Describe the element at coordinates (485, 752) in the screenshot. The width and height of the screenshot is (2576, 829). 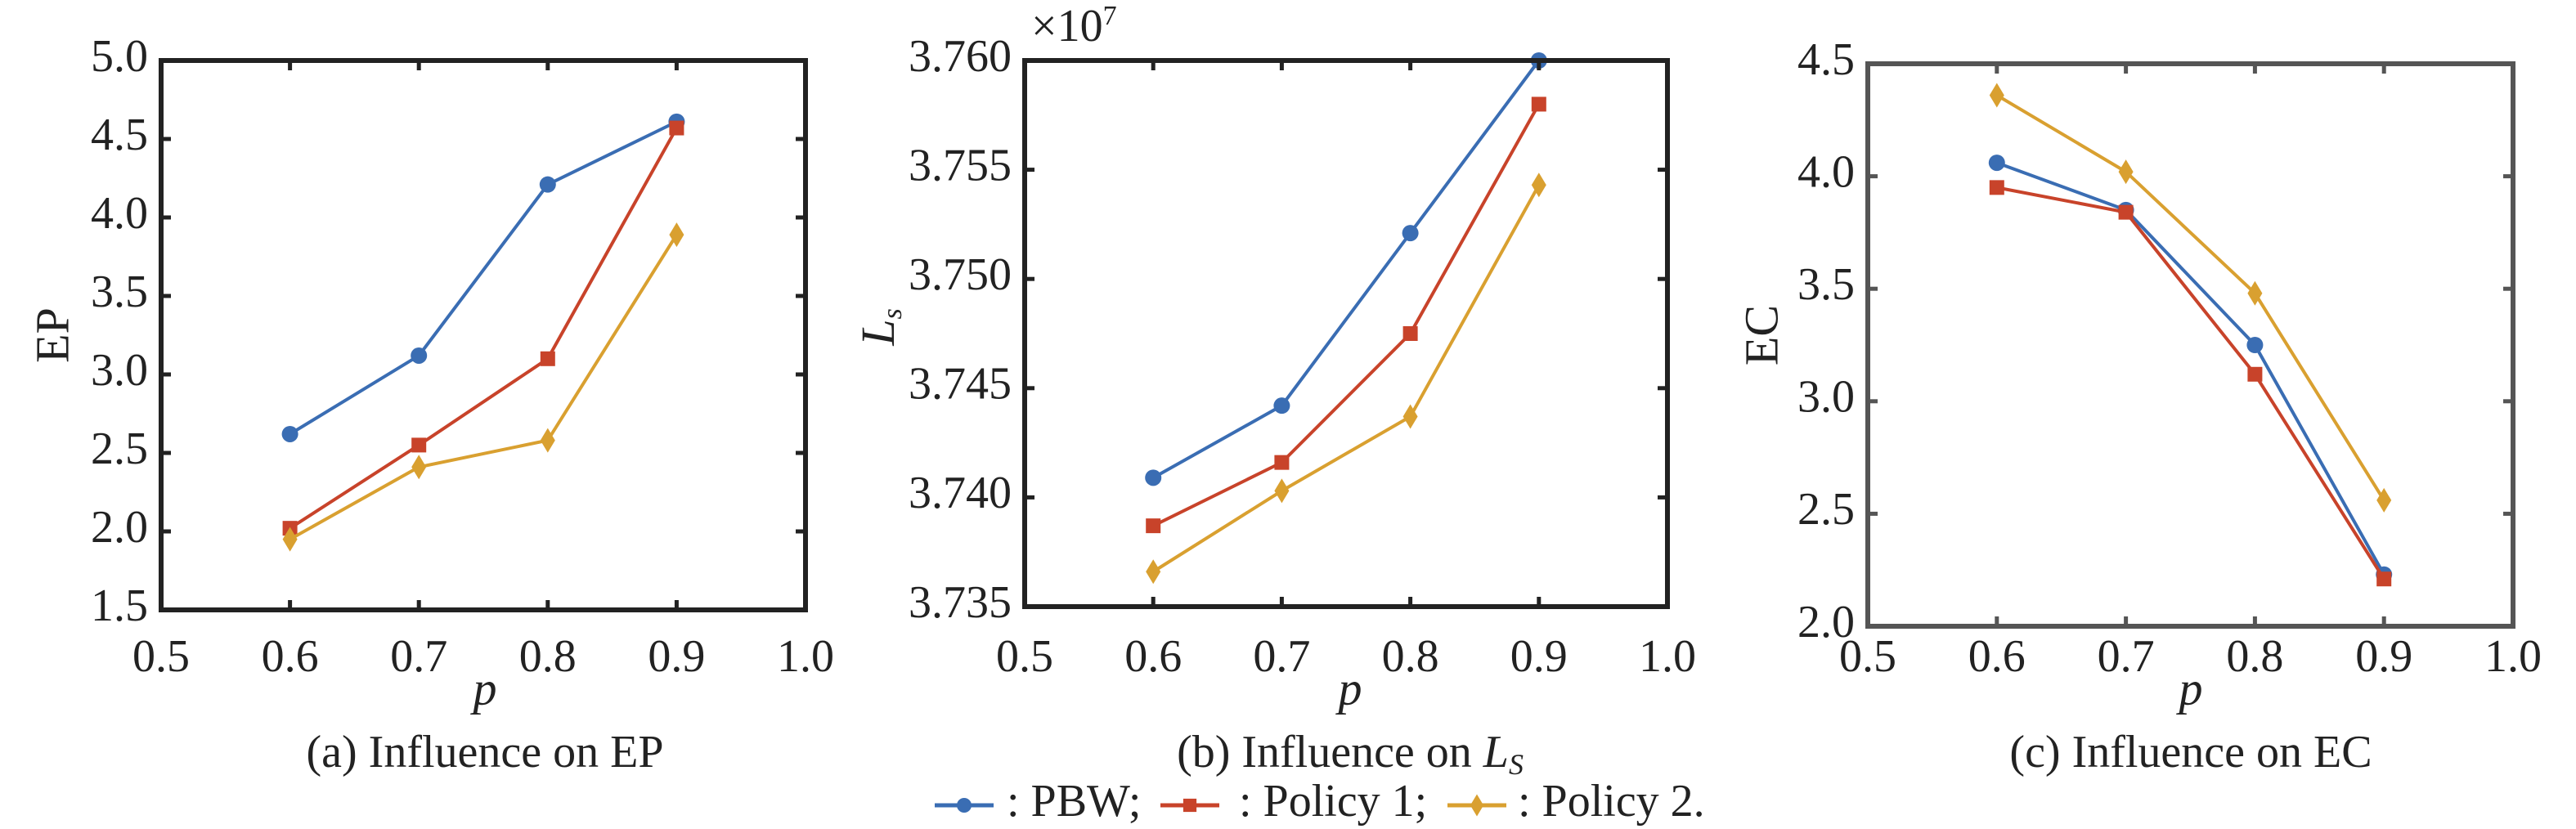
I see `chart-caption: (a) Influence on EP` at that location.